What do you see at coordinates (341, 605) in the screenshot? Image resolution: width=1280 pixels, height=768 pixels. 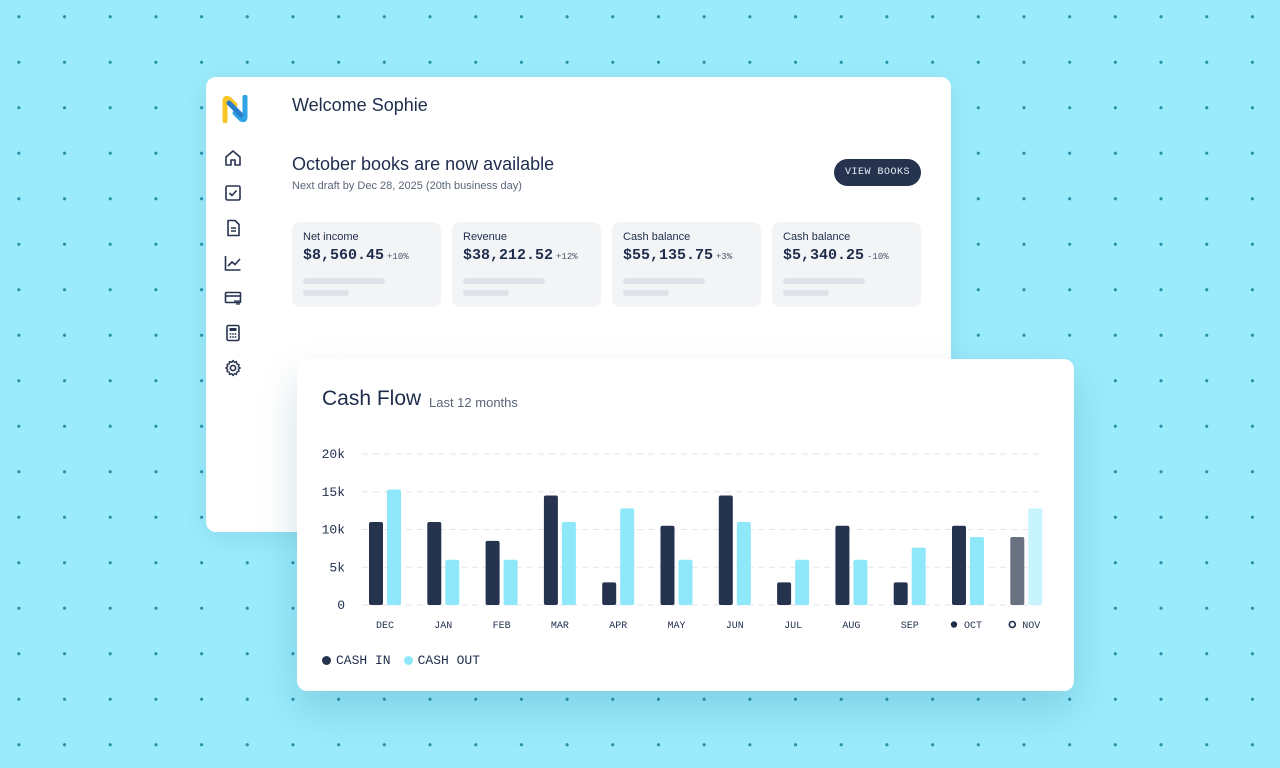 I see `y-tick-label: 0` at bounding box center [341, 605].